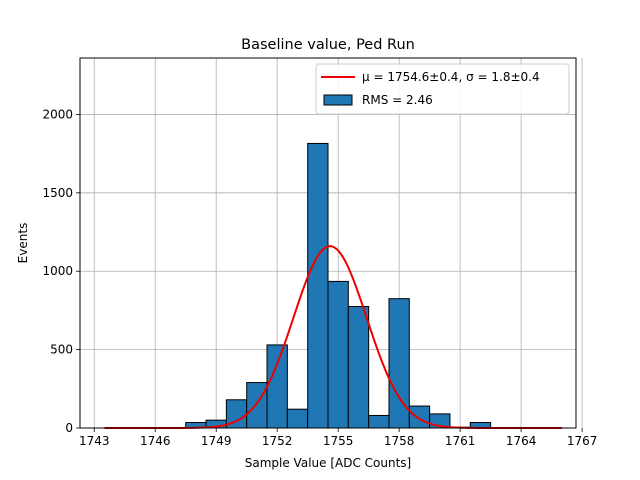 The height and width of the screenshot is (480, 640). Describe the element at coordinates (61, 350) in the screenshot. I see `y-tick-label: 500` at that location.